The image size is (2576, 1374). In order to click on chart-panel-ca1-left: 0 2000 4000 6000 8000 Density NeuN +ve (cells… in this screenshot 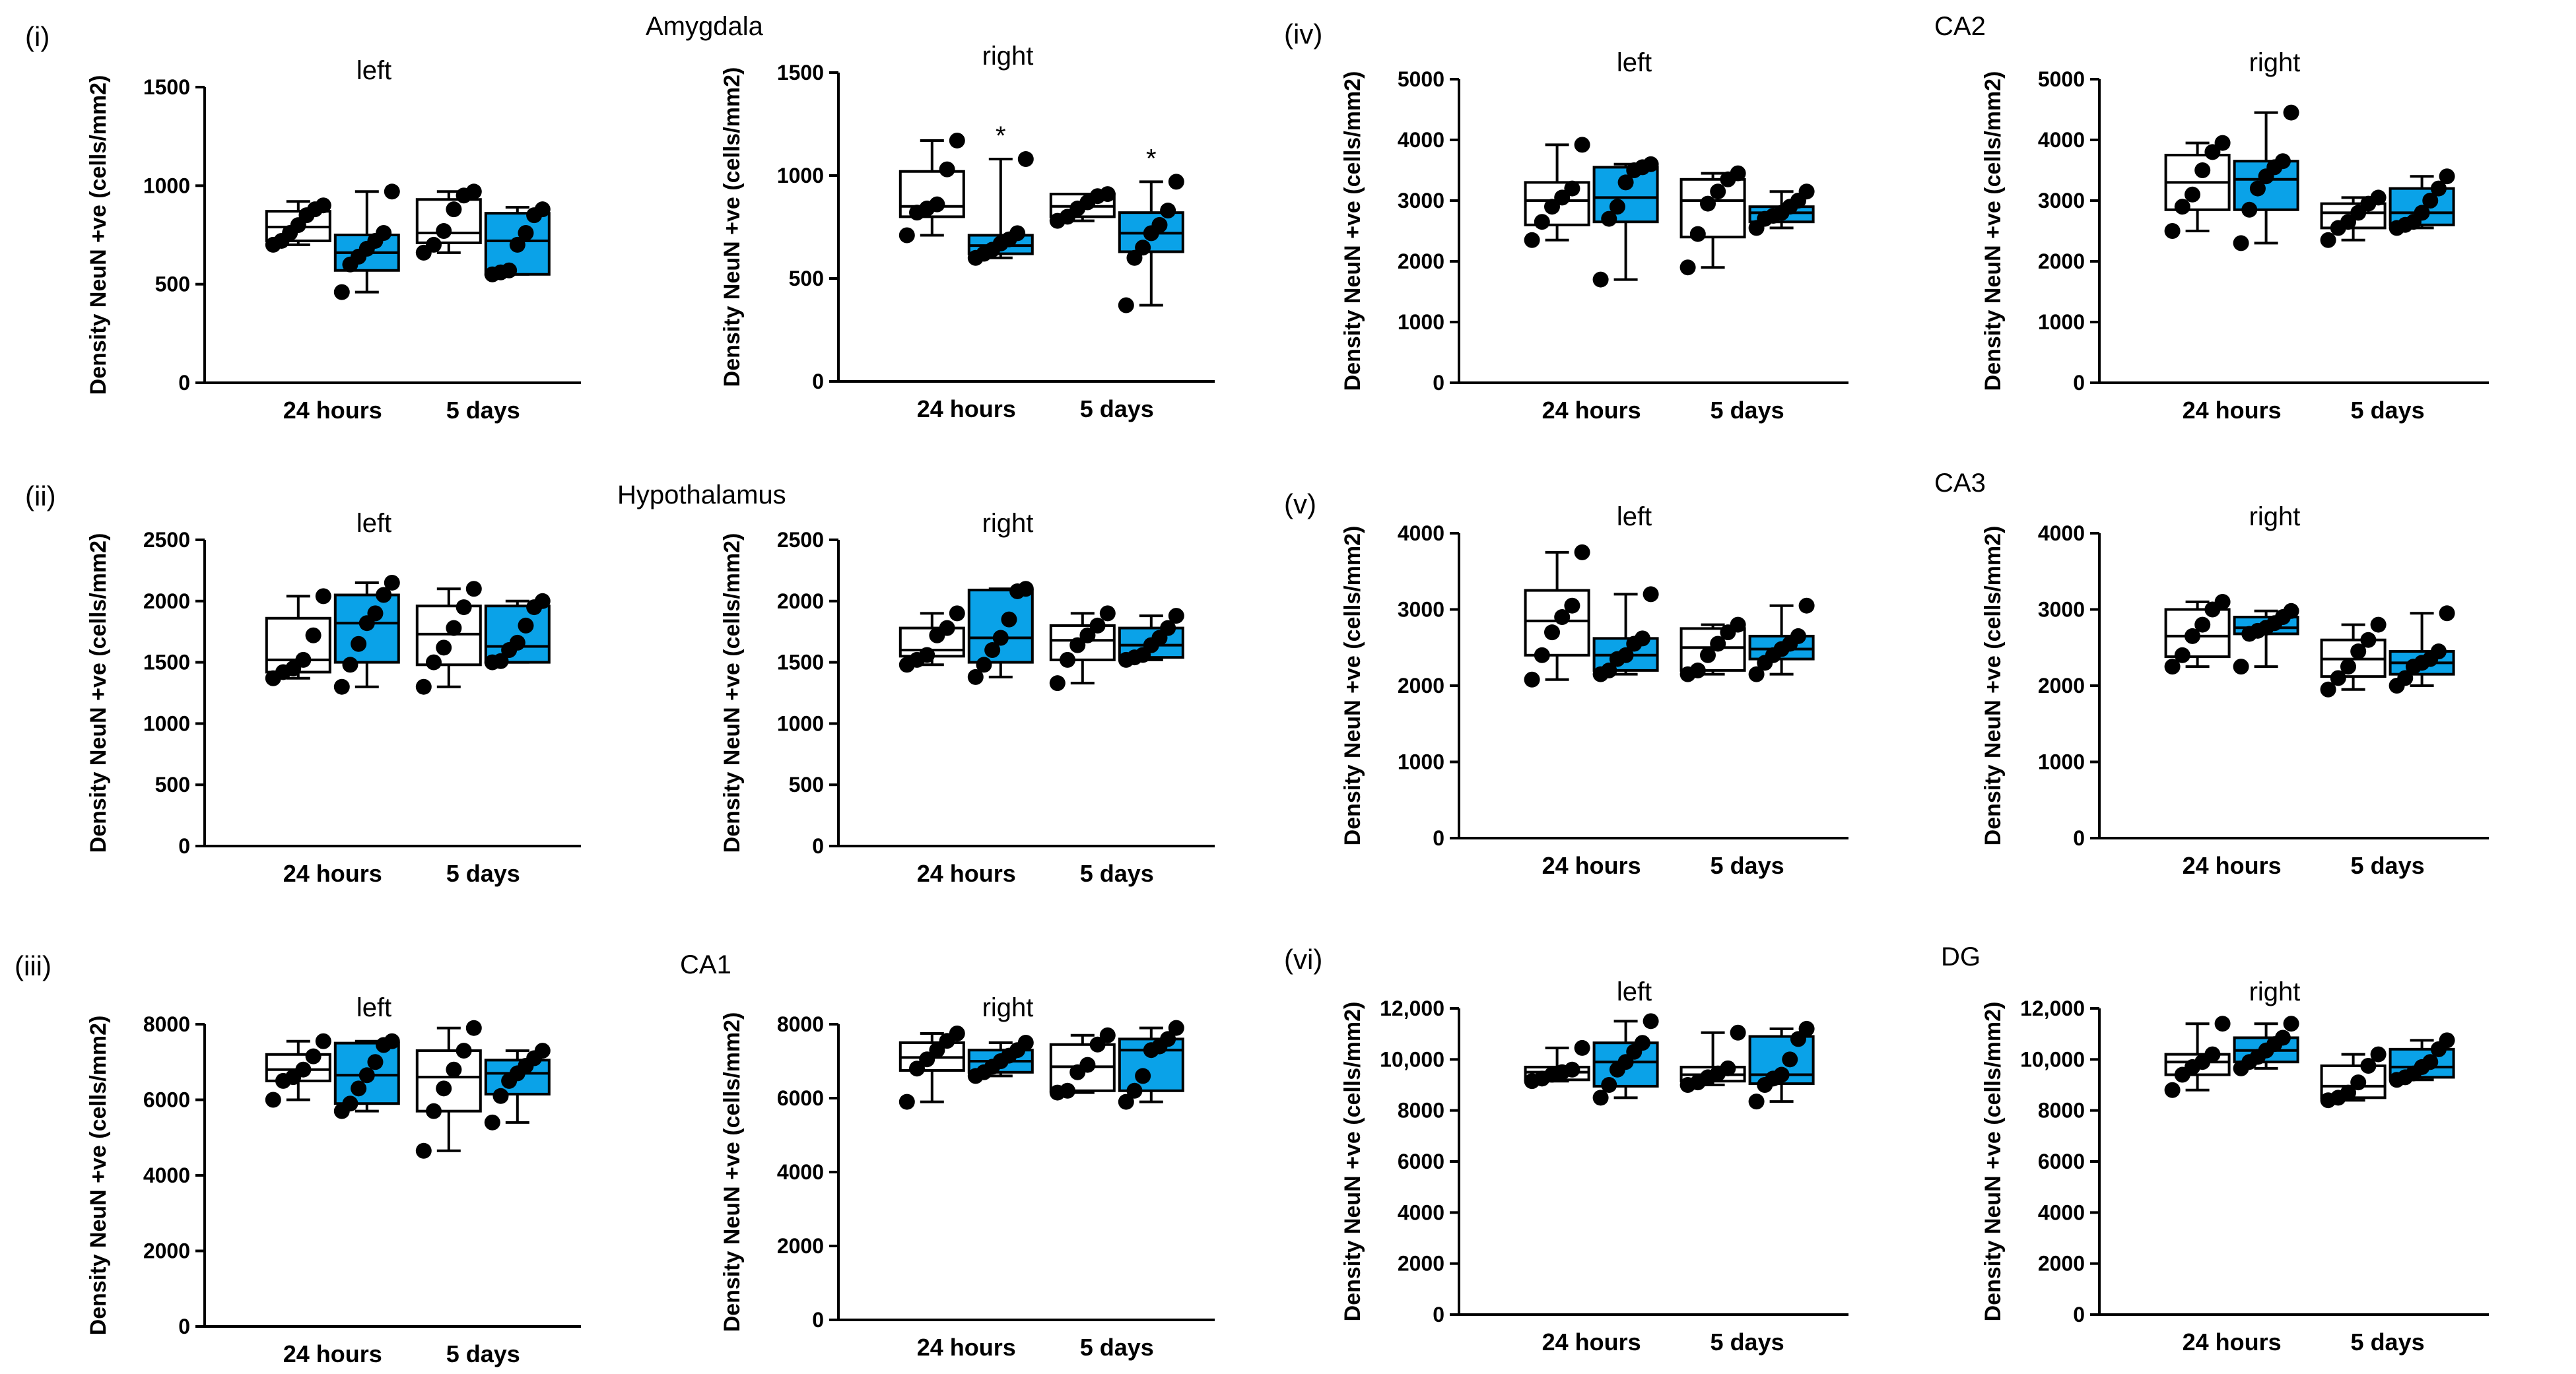, I will do `click(333, 1180)`.